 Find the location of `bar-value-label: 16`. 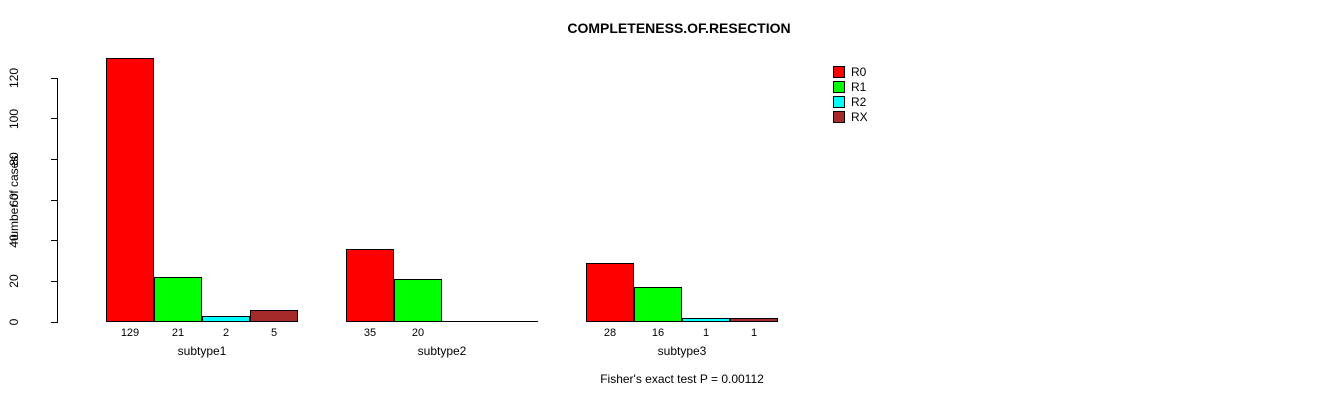

bar-value-label: 16 is located at coordinates (658, 333).